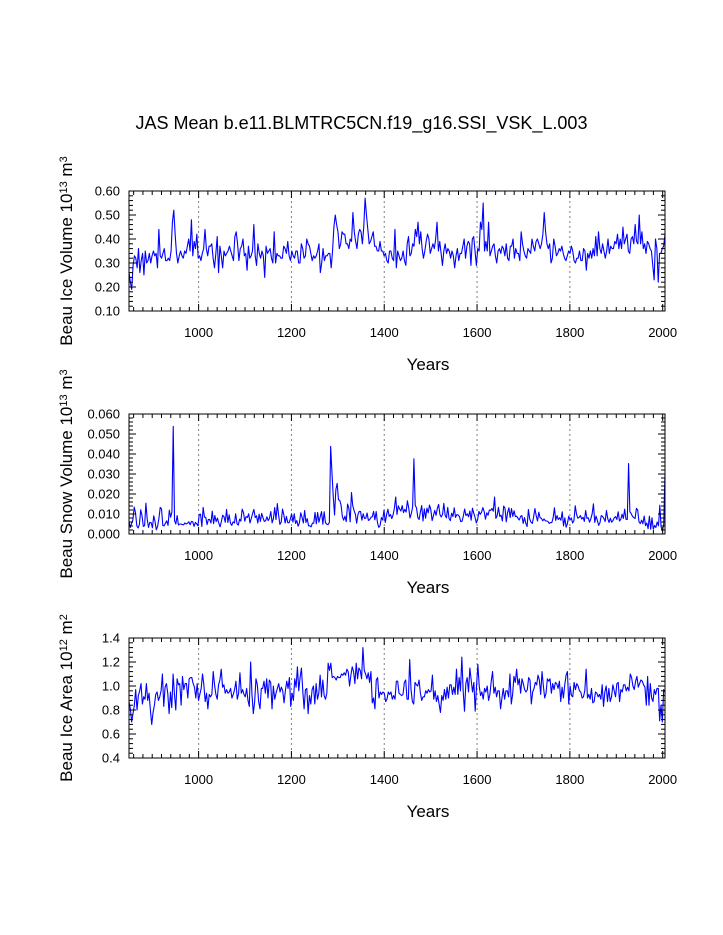 The height and width of the screenshot is (935, 723). Describe the element at coordinates (103, 474) in the screenshot. I see `snow-volume-y-tick-label: 0.030` at that location.